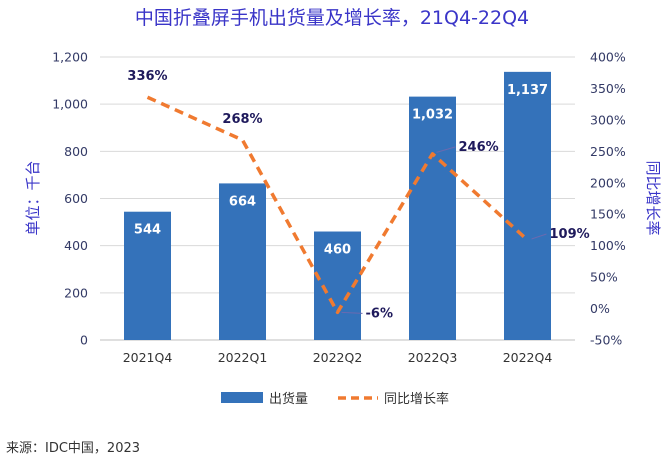  Describe the element at coordinates (148, 357) in the screenshot. I see `x-tick-label: 2021Q4` at that location.